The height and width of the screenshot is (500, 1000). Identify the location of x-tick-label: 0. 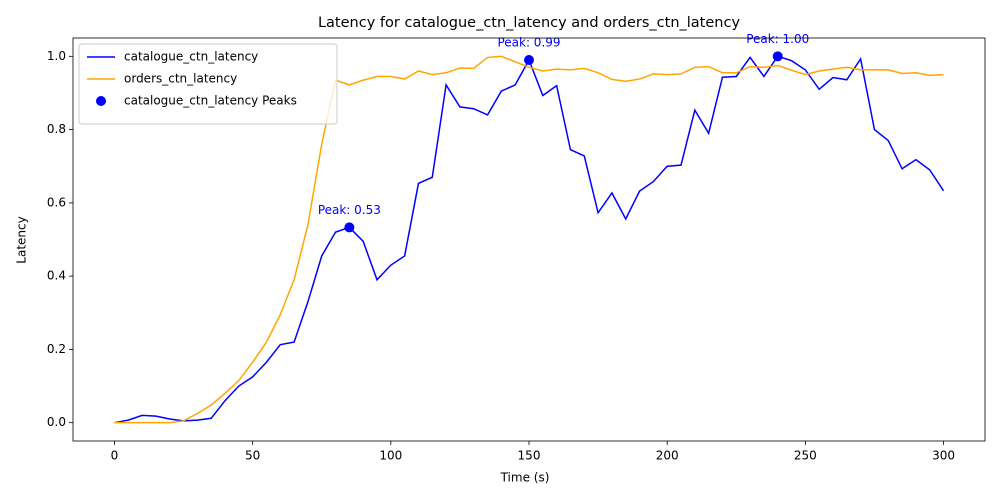
(115, 456).